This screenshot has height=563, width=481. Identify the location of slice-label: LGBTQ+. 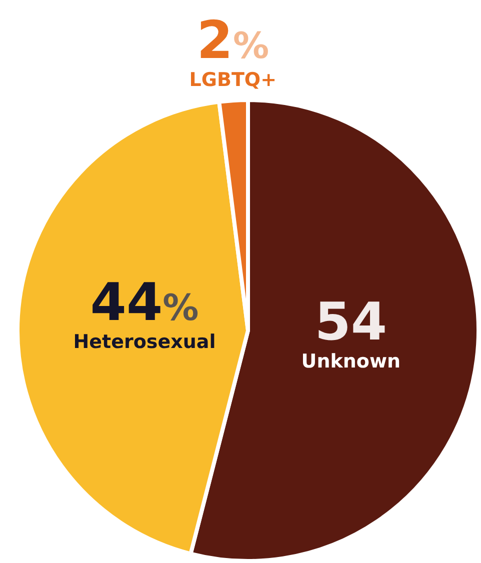
(233, 80).